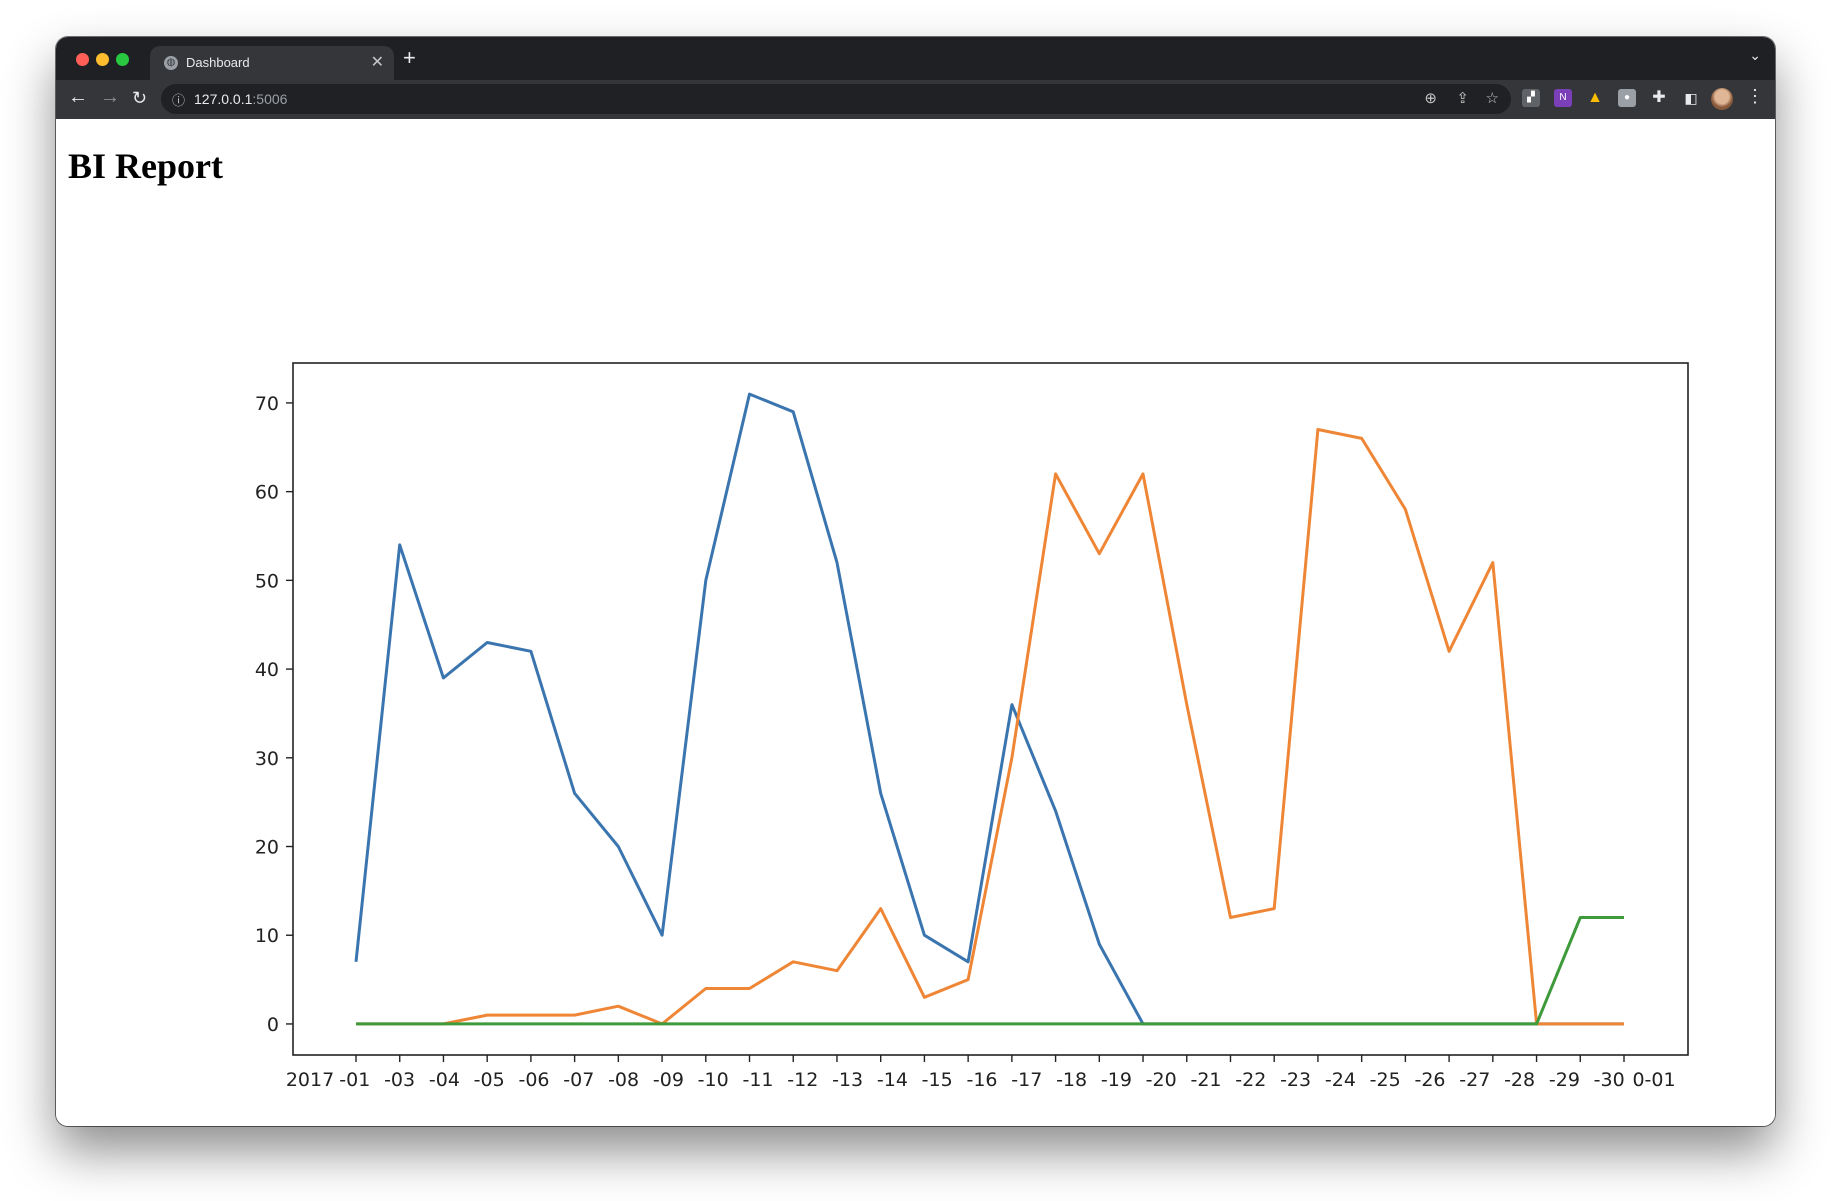  What do you see at coordinates (1755, 96) in the screenshot?
I see `more-menu-icon: ⋮` at bounding box center [1755, 96].